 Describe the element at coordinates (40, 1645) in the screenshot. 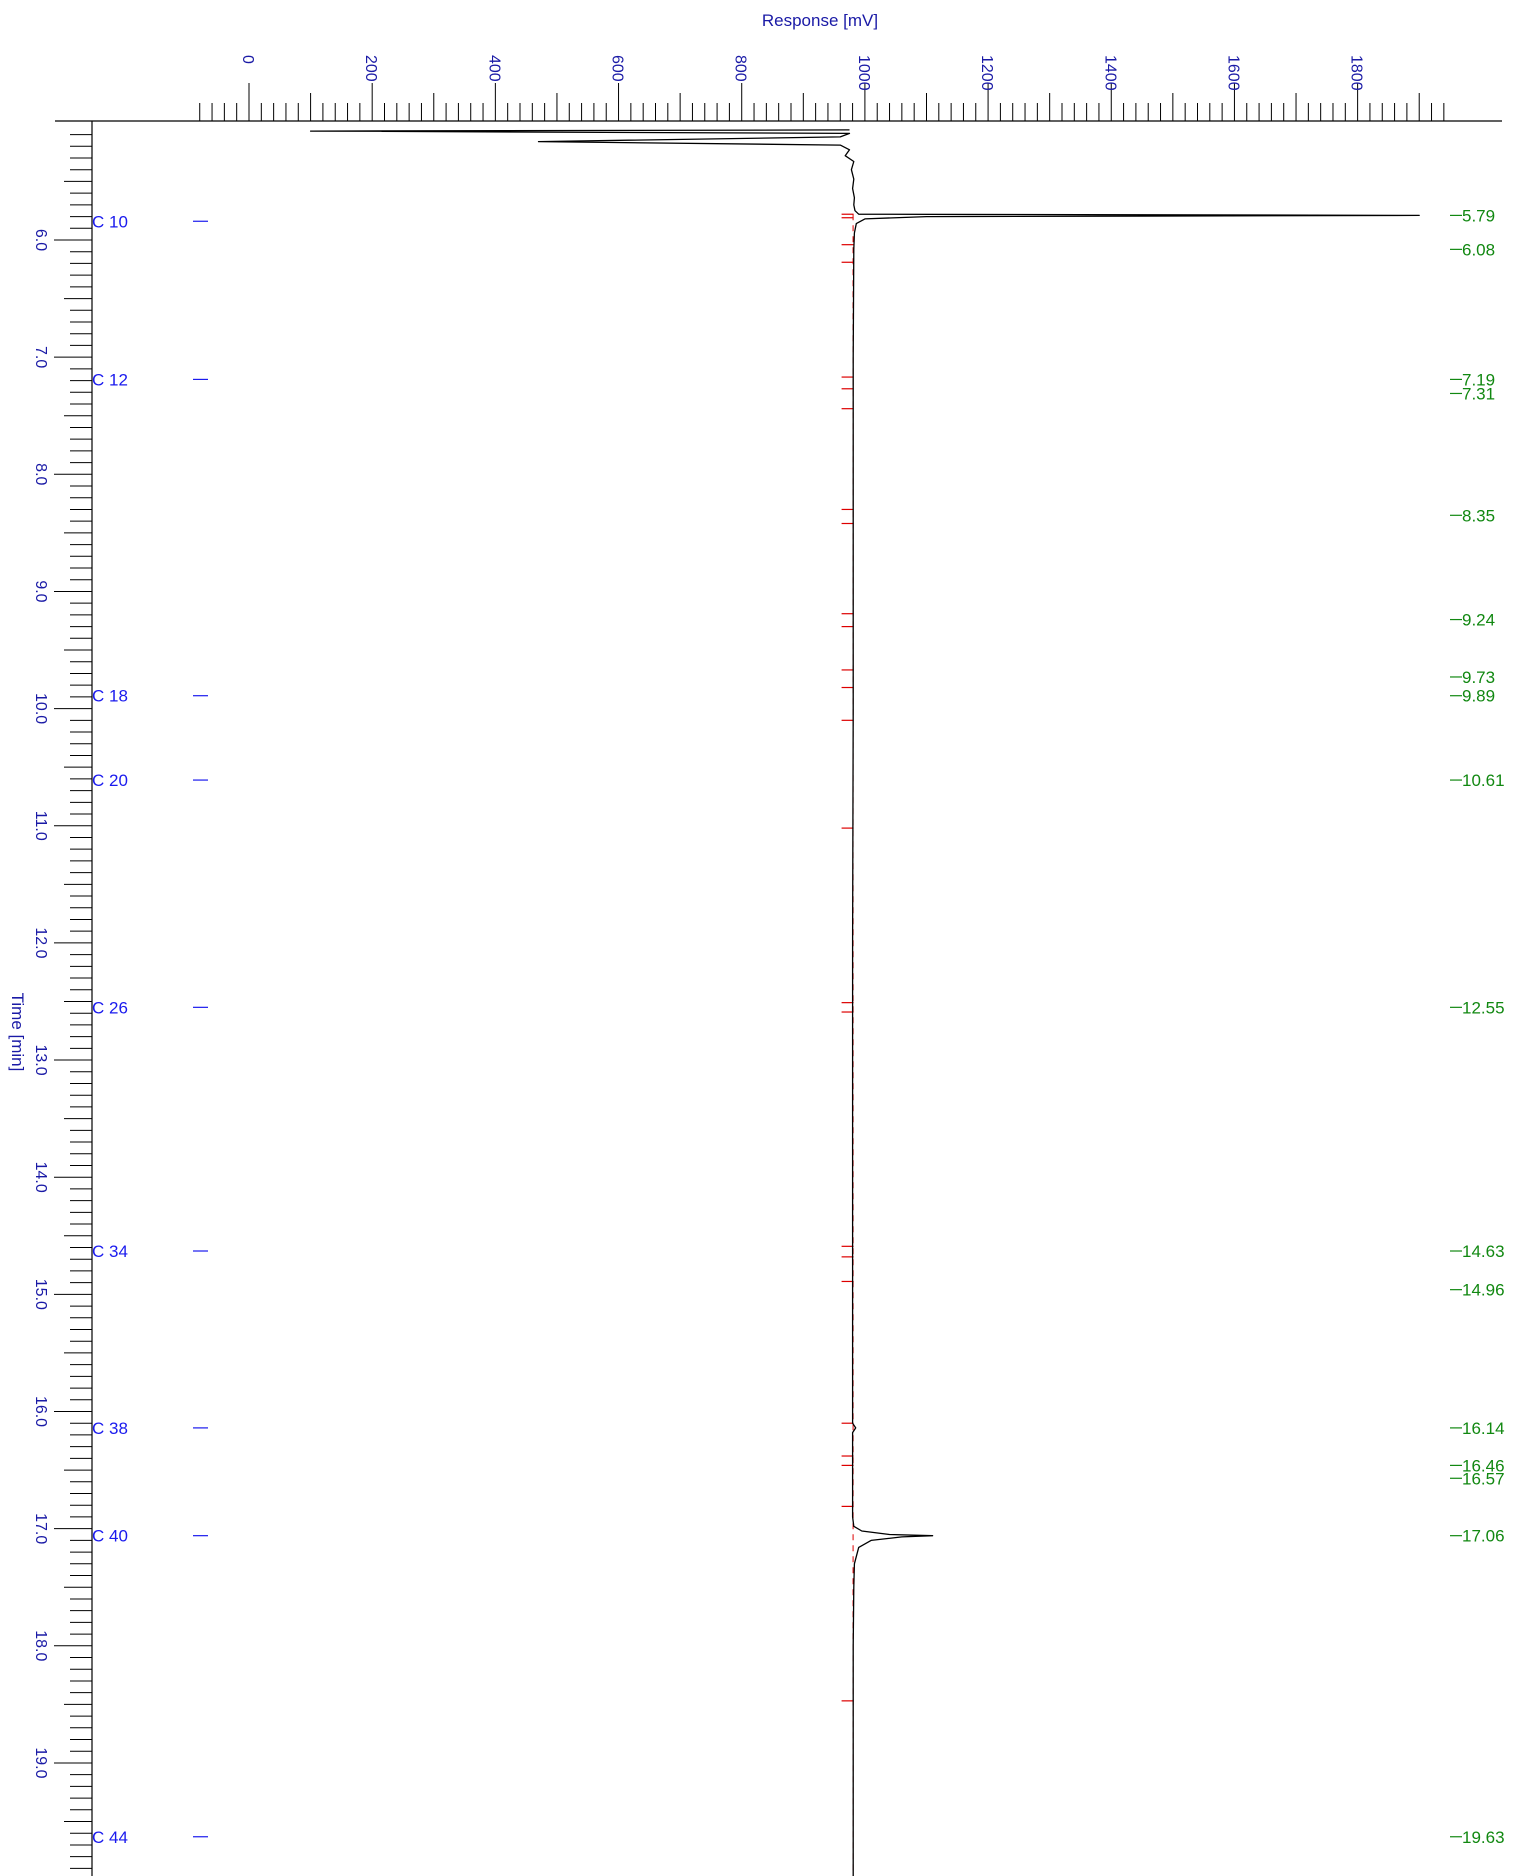

I see `y-tick-label: 18.0` at that location.